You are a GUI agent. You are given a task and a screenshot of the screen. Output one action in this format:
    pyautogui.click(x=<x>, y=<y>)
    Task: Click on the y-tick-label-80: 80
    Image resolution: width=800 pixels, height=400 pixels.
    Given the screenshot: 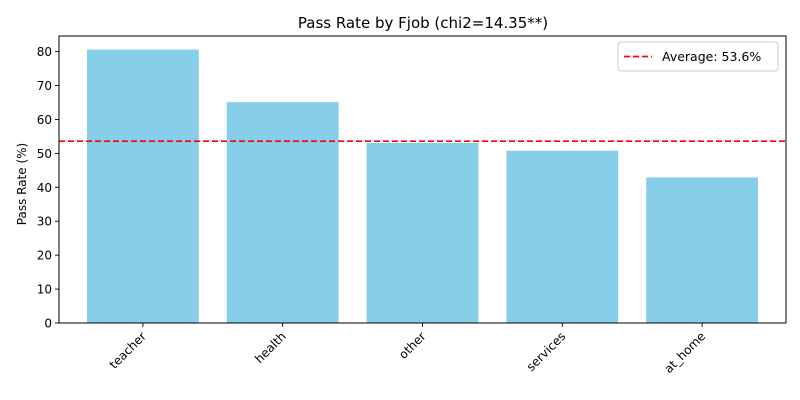 What is the action you would take?
    pyautogui.click(x=44, y=52)
    